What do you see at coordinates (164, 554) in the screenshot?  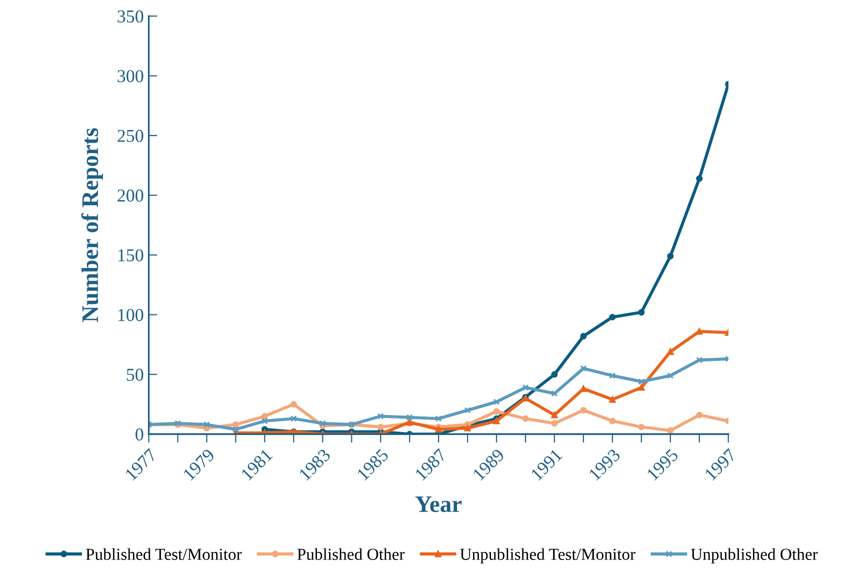 I see `legend-label: Published Test/Monitor` at bounding box center [164, 554].